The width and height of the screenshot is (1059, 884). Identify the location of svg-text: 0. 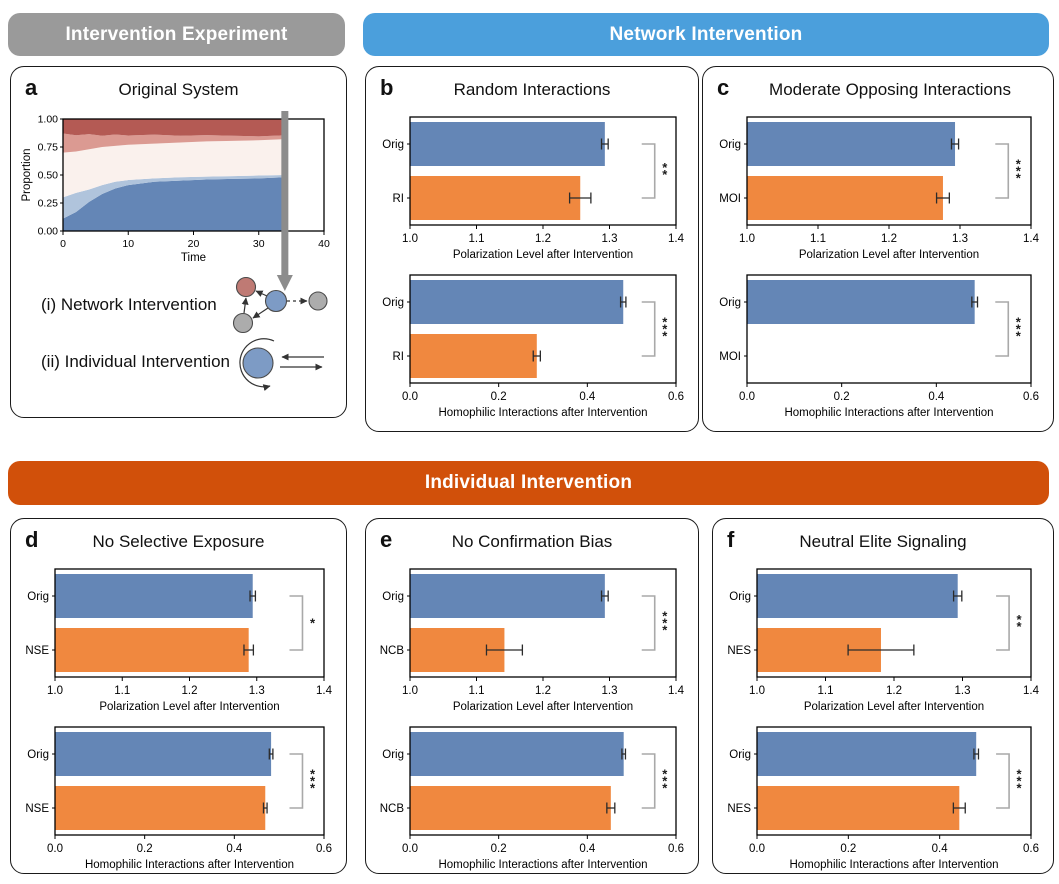
(63, 244).